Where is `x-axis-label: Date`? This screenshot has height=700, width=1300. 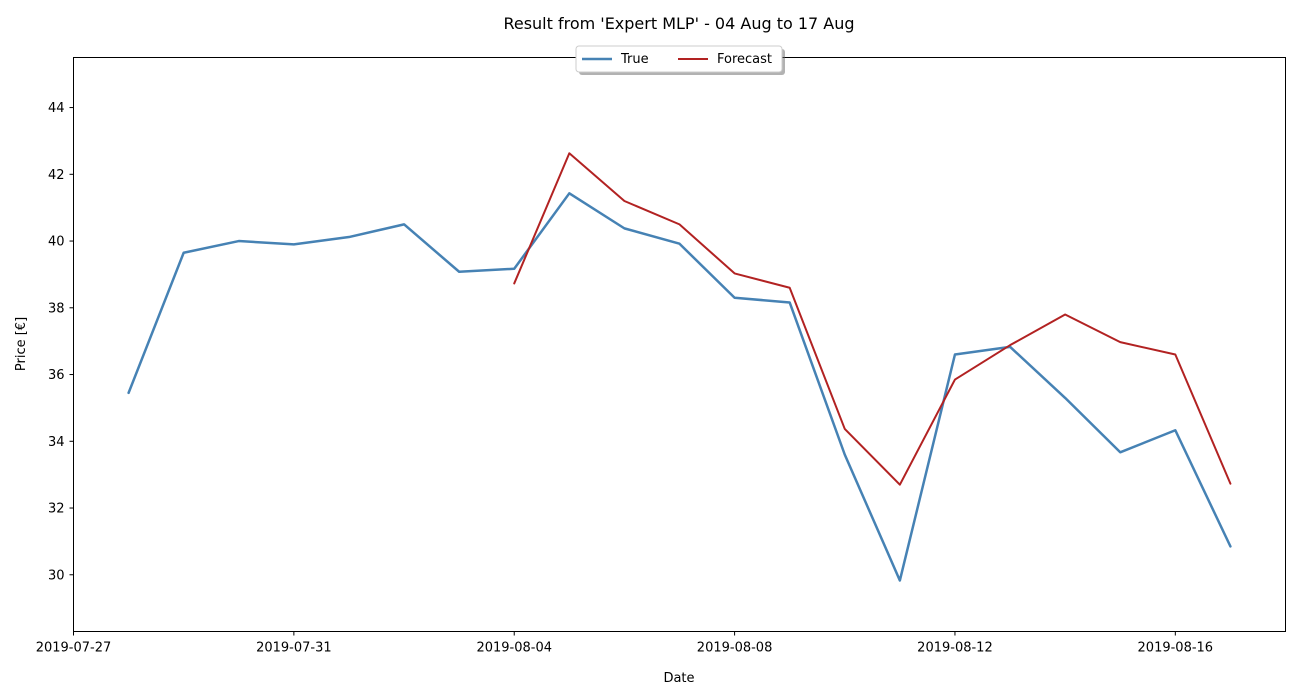 x-axis-label: Date is located at coordinates (678, 678).